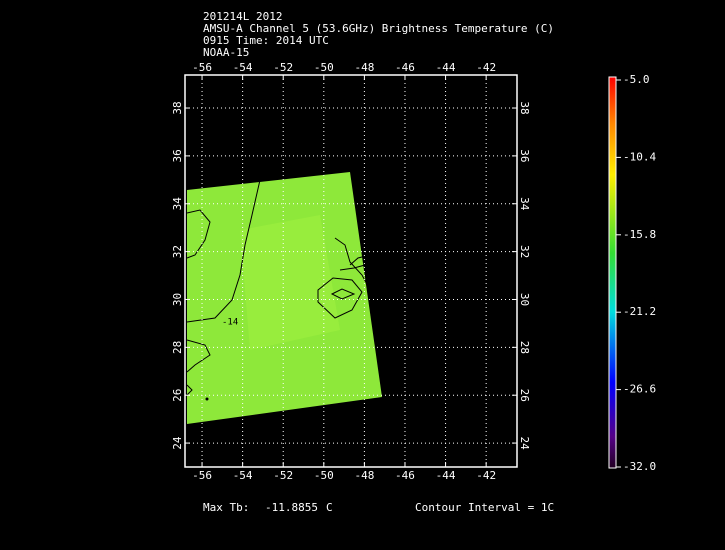  Describe the element at coordinates (484, 507) in the screenshot. I see `footer-contour: Contour Interval = 1C` at that location.